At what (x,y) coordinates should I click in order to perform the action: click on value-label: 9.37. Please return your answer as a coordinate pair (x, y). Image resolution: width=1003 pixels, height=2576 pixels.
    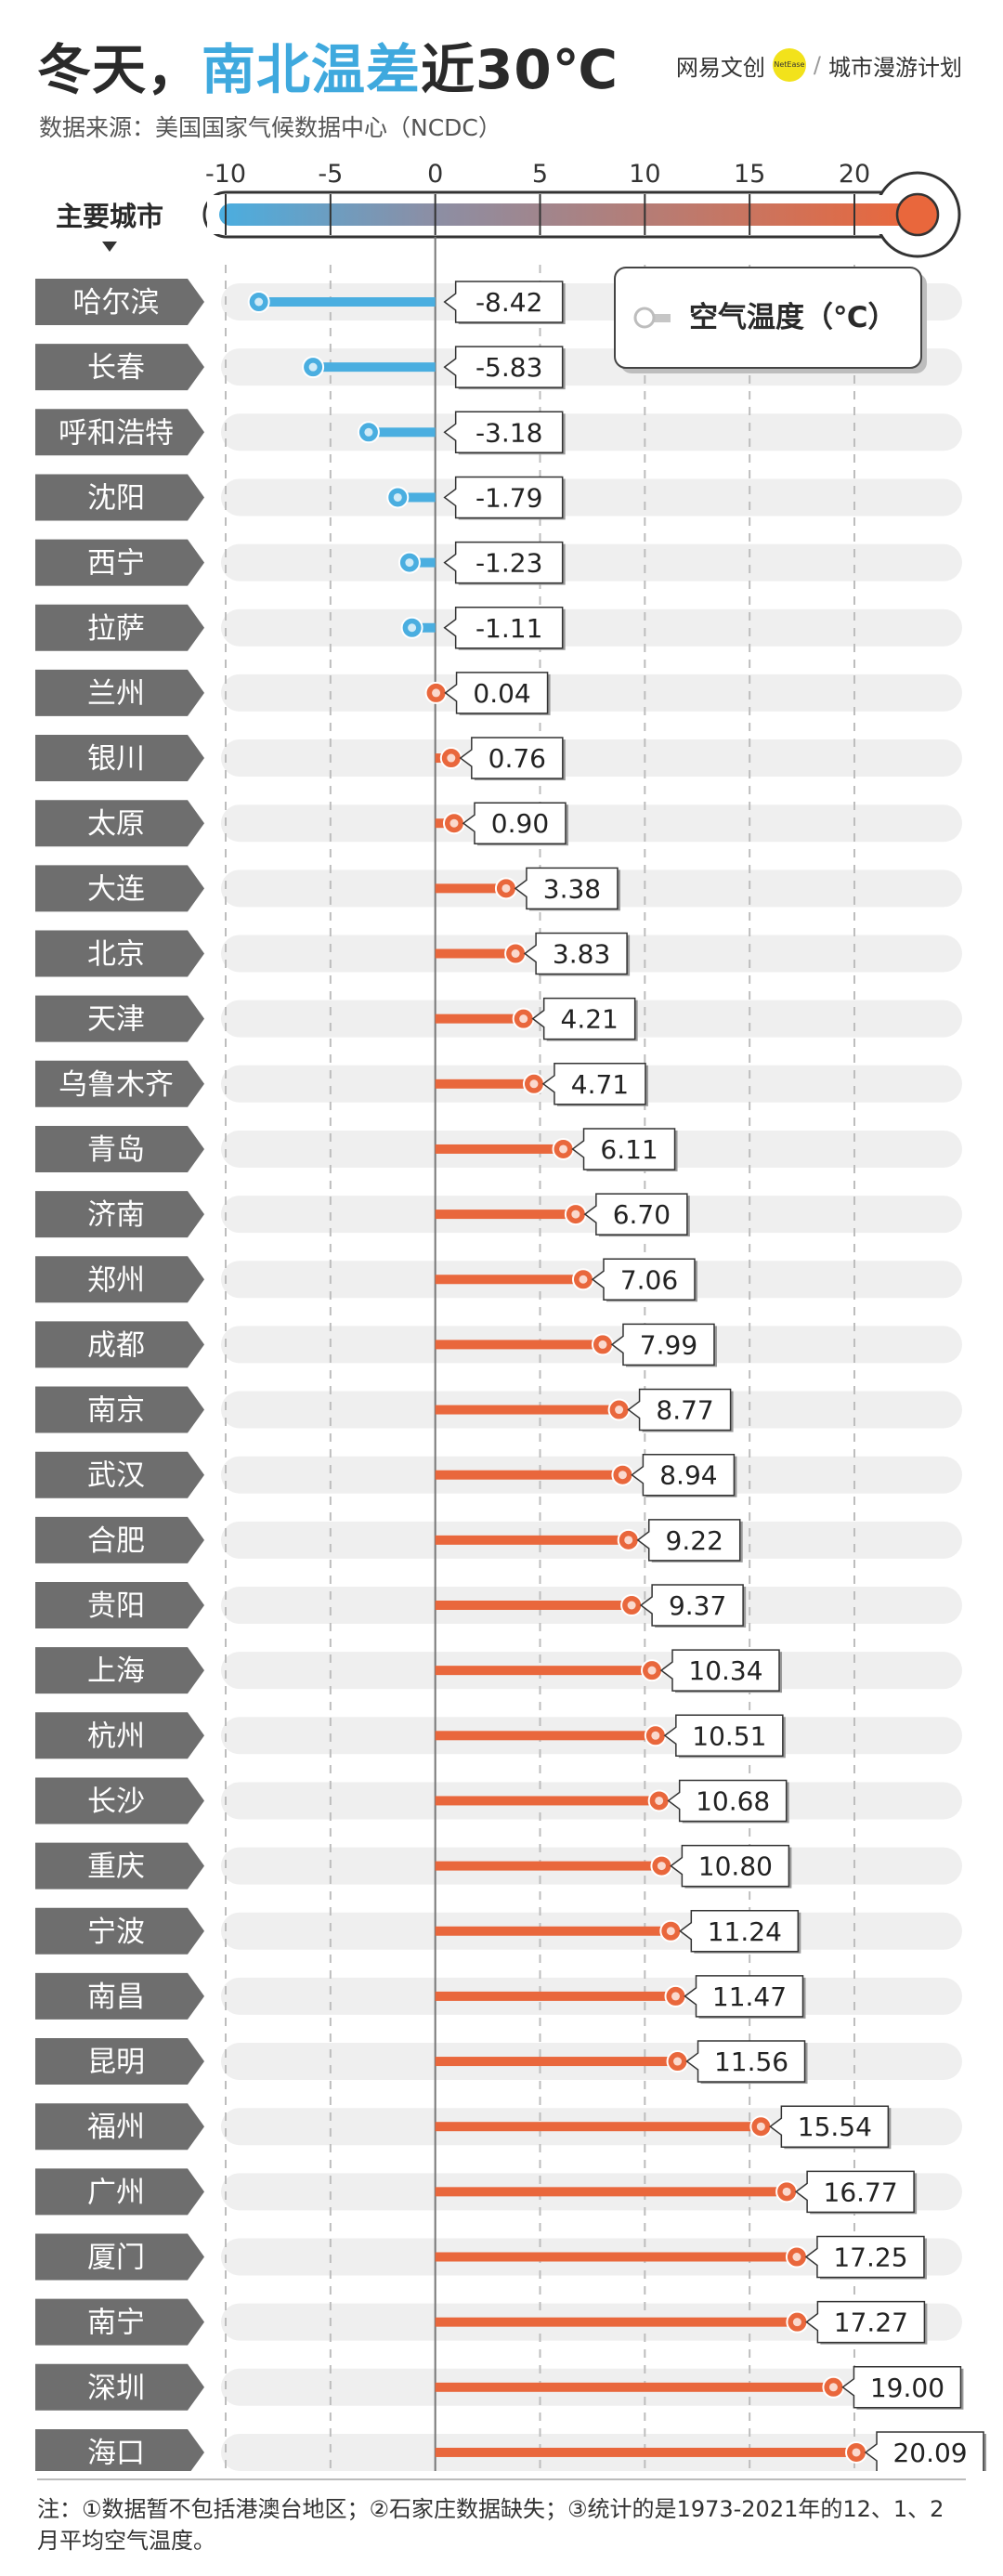
    Looking at the image, I should click on (698, 1605).